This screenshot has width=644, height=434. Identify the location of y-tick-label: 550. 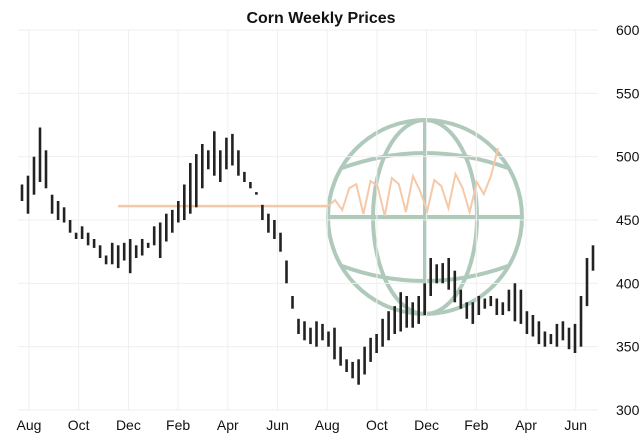
(628, 93).